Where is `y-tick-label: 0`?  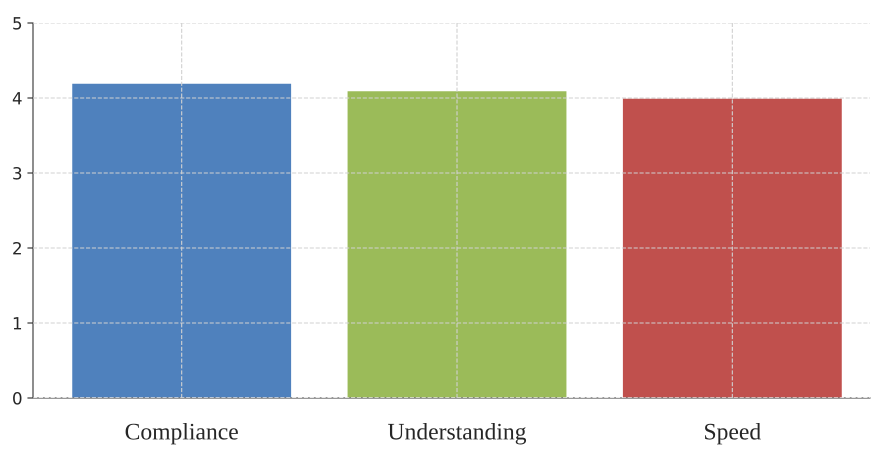 y-tick-label: 0 is located at coordinates (17, 398).